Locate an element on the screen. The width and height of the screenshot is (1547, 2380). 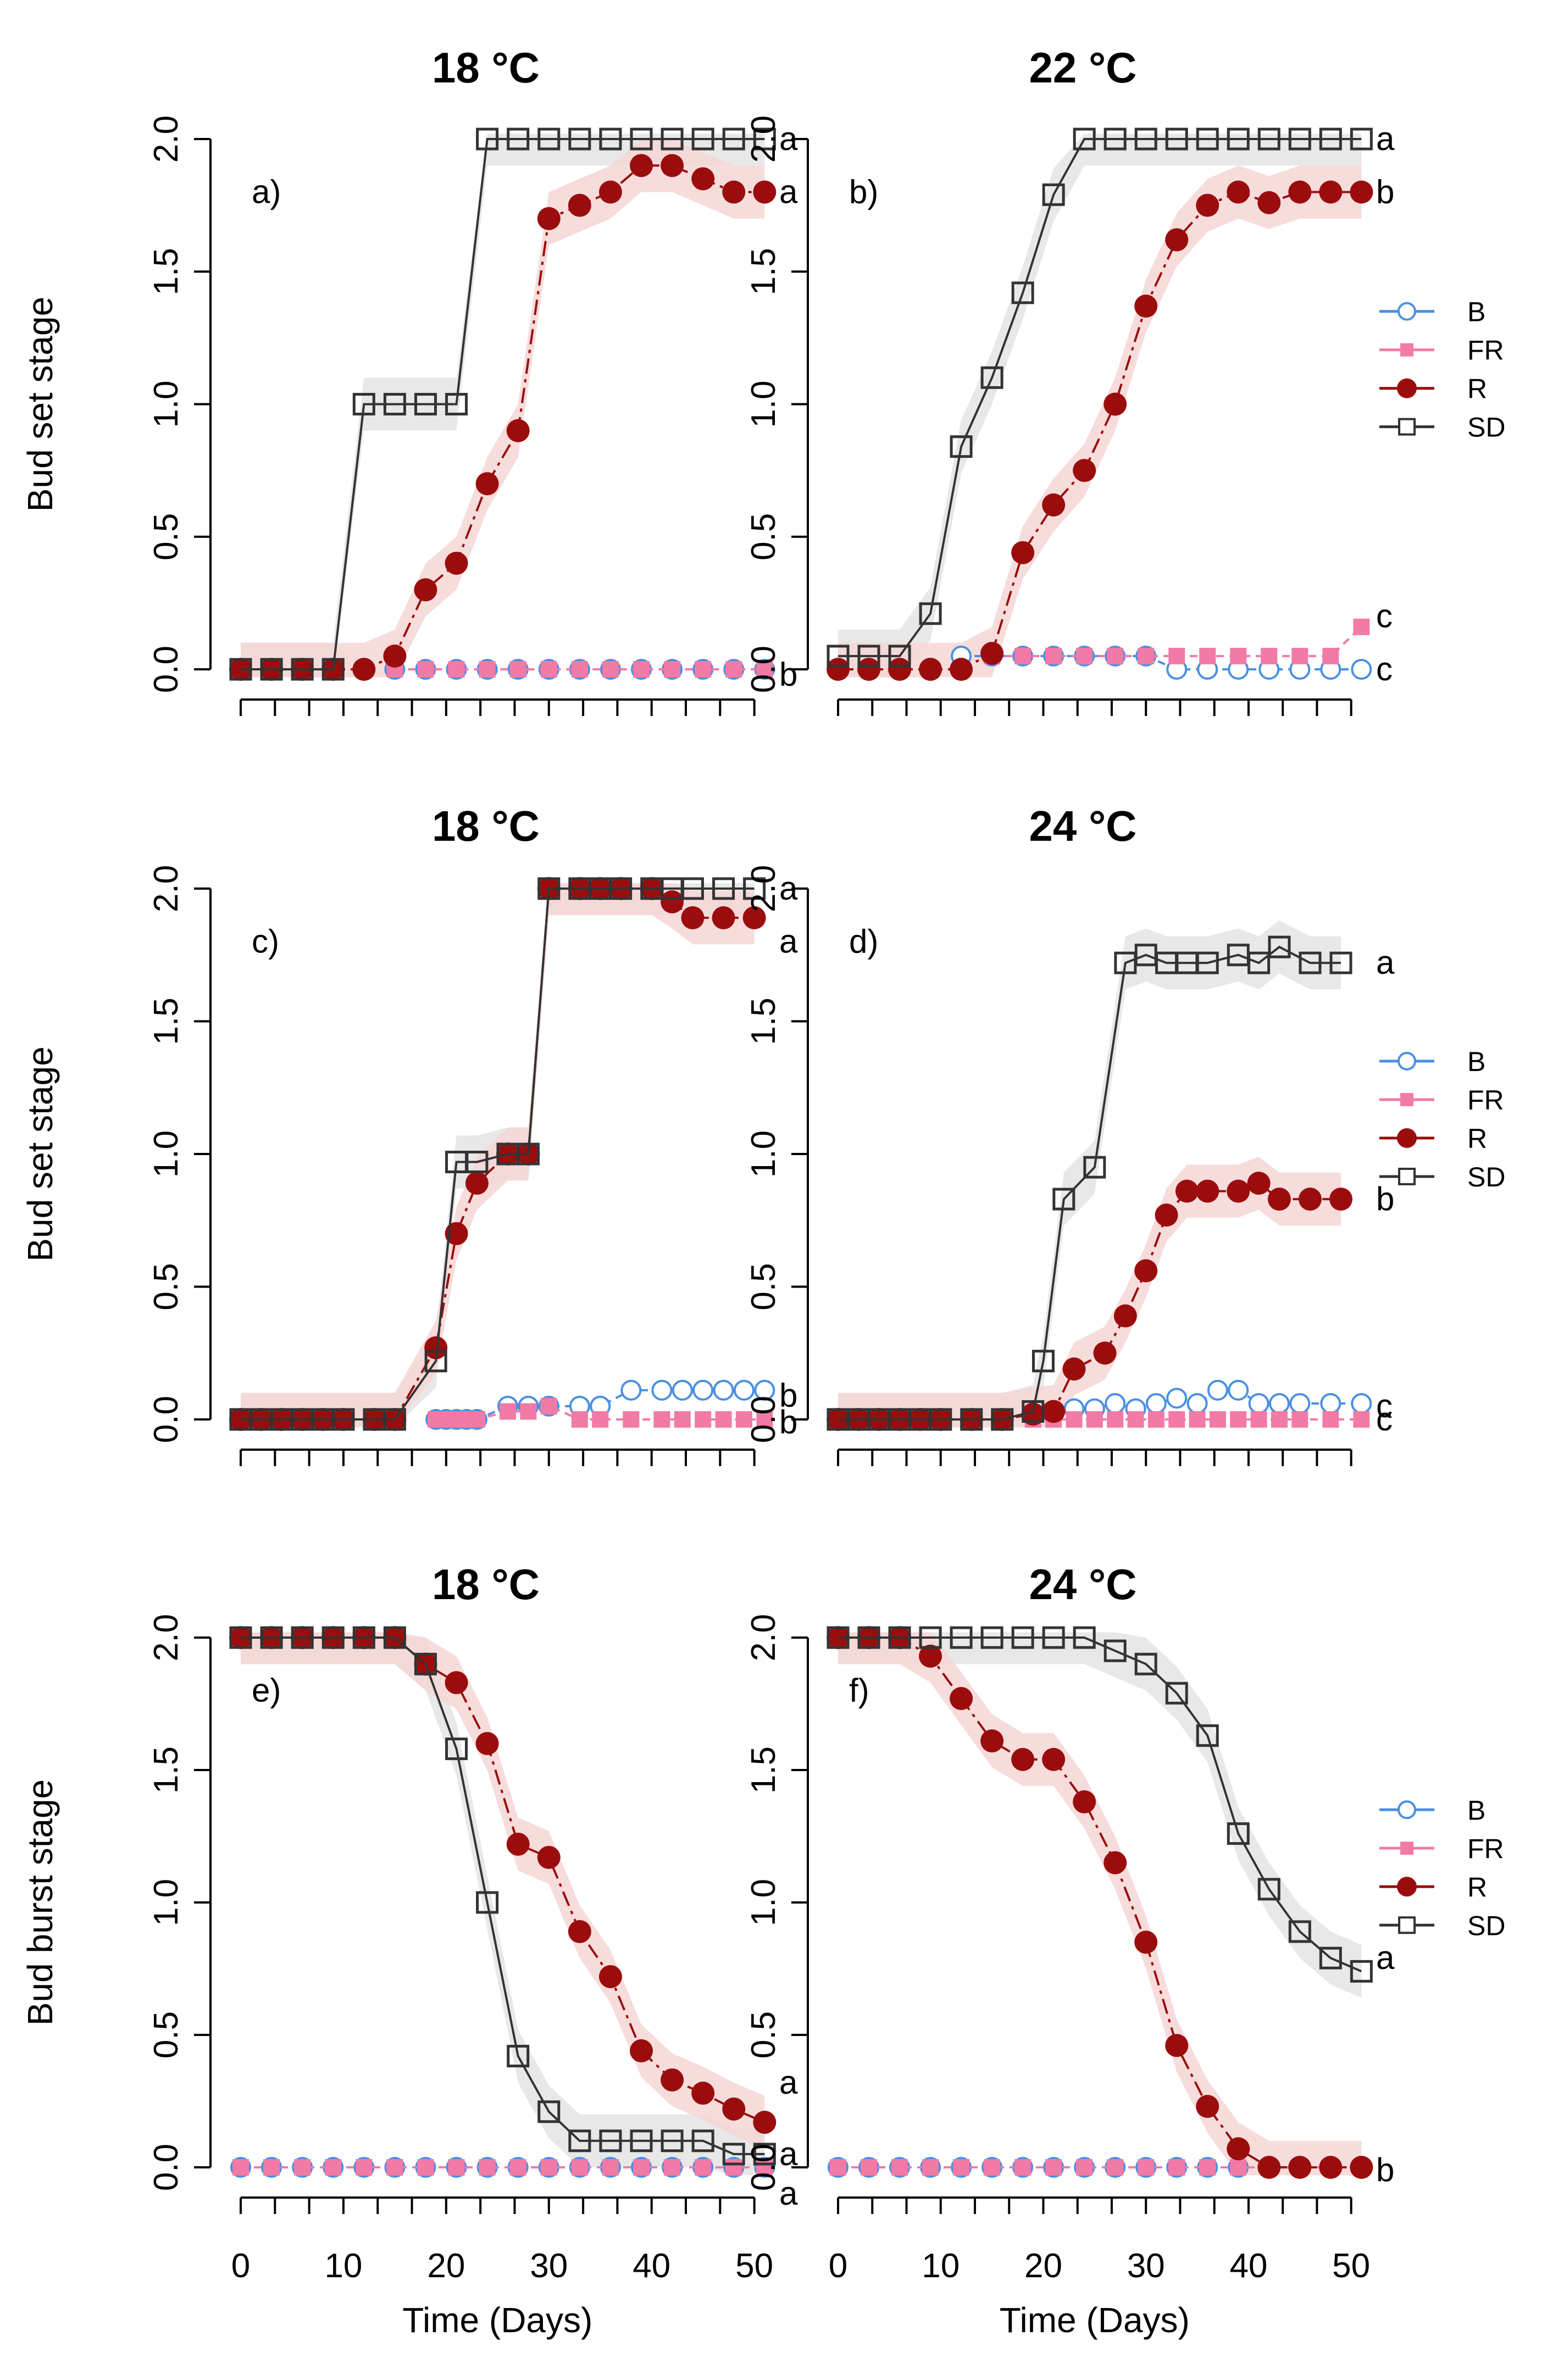
legend-label: SD is located at coordinates (1486, 1925).